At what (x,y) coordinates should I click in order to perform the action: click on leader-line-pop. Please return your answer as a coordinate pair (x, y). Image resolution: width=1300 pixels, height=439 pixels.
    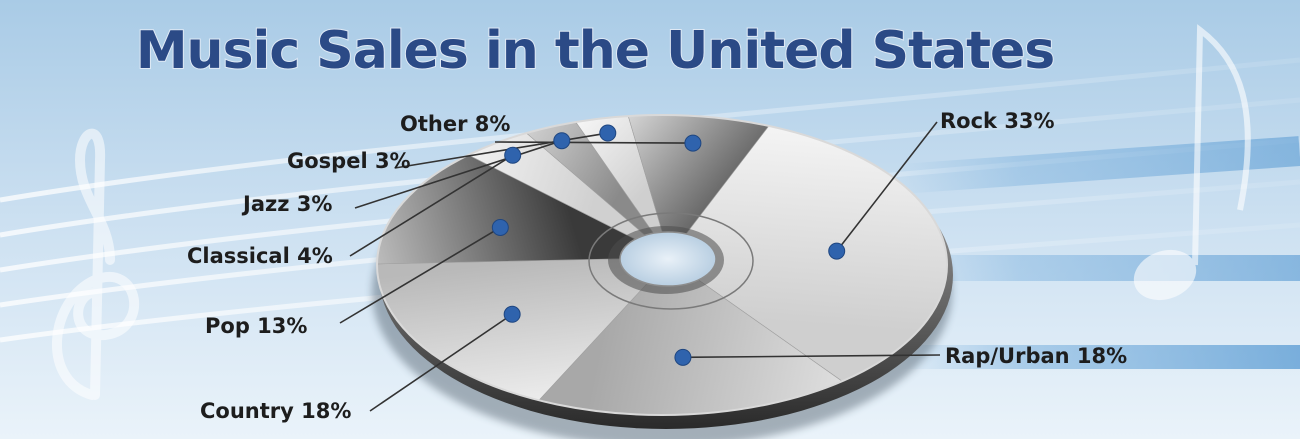
    Looking at the image, I should click on (420, 275).